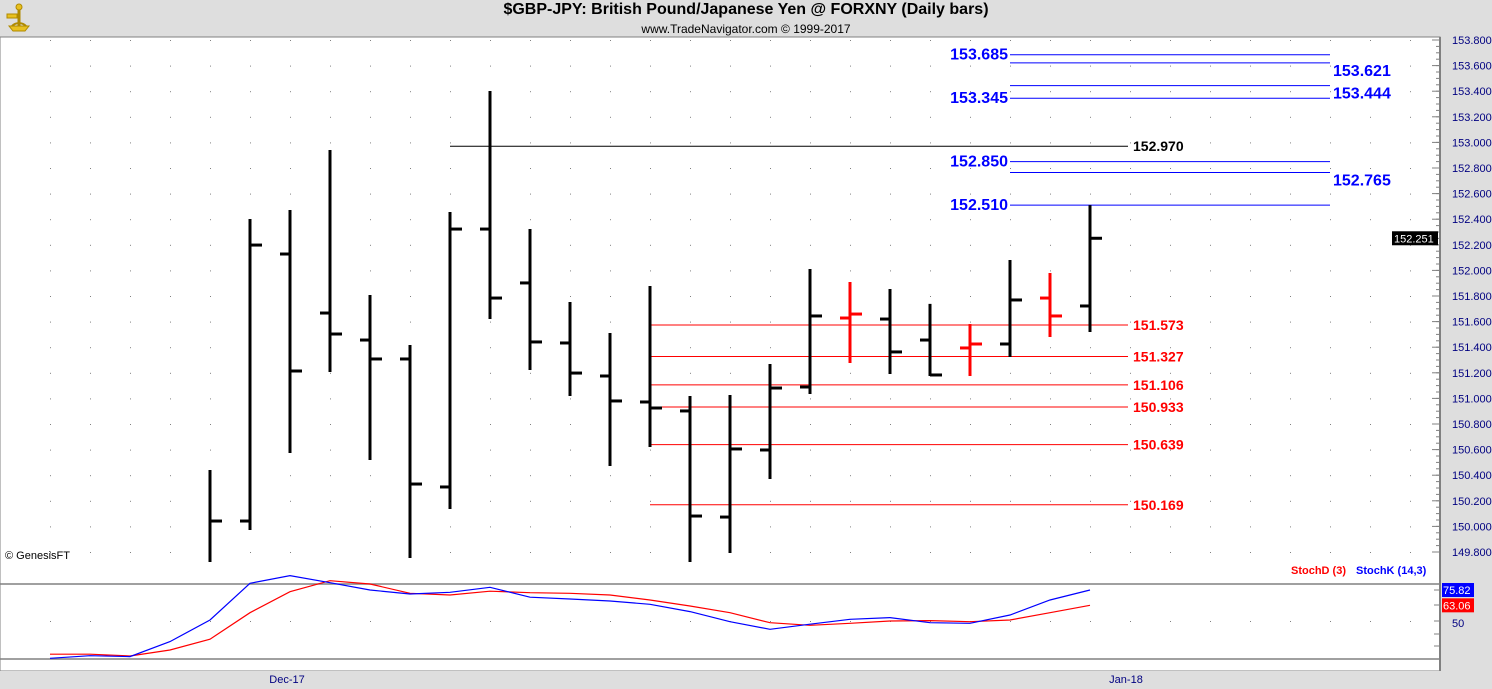 The height and width of the screenshot is (689, 1492). Describe the element at coordinates (1126, 680) in the screenshot. I see `date-label: Jan-18` at that location.